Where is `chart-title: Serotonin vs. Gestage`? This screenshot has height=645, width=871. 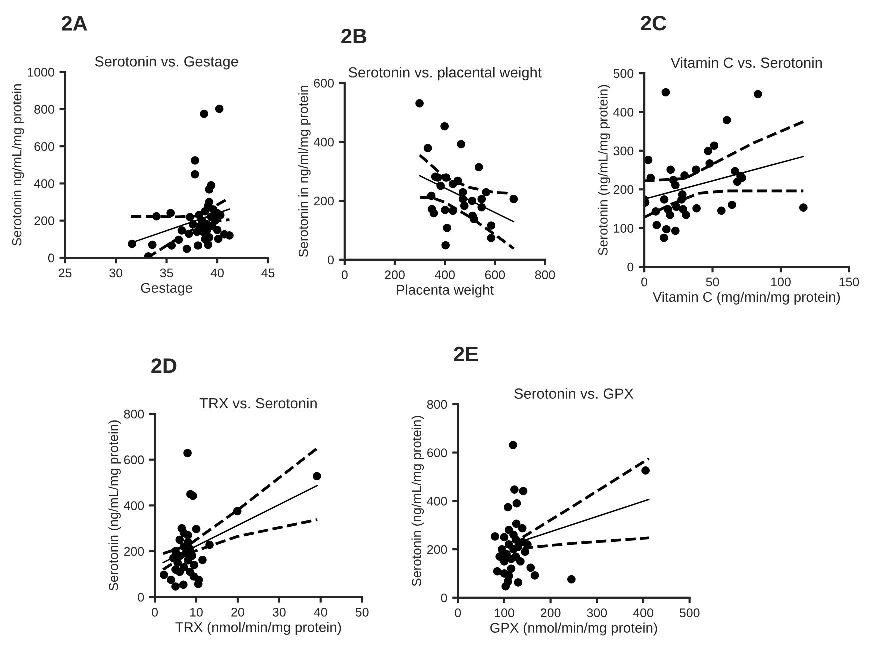
chart-title: Serotonin vs. Gestage is located at coordinates (166, 63).